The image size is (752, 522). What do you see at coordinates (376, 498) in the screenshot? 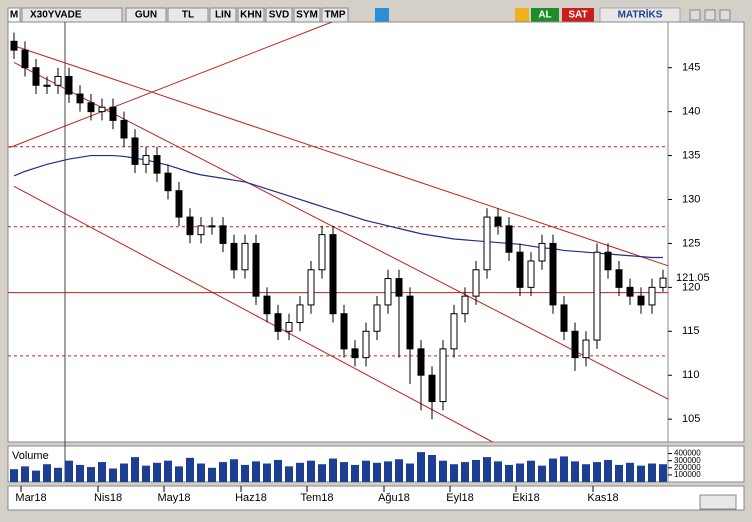
I see `time-axis` at bounding box center [376, 498].